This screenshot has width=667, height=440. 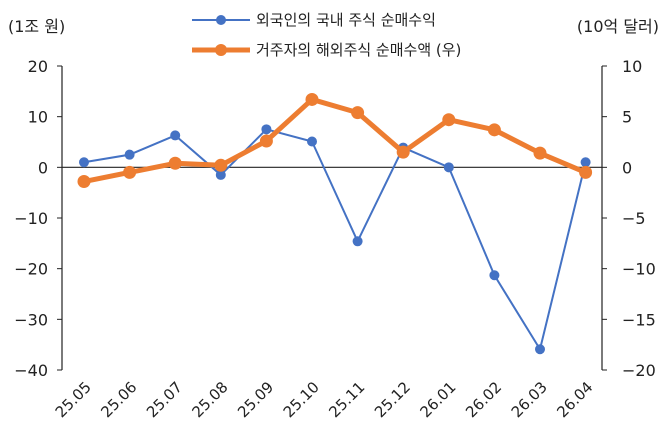 What do you see at coordinates (392, 399) in the screenshot?
I see `x-tick-label: 25.12` at bounding box center [392, 399].